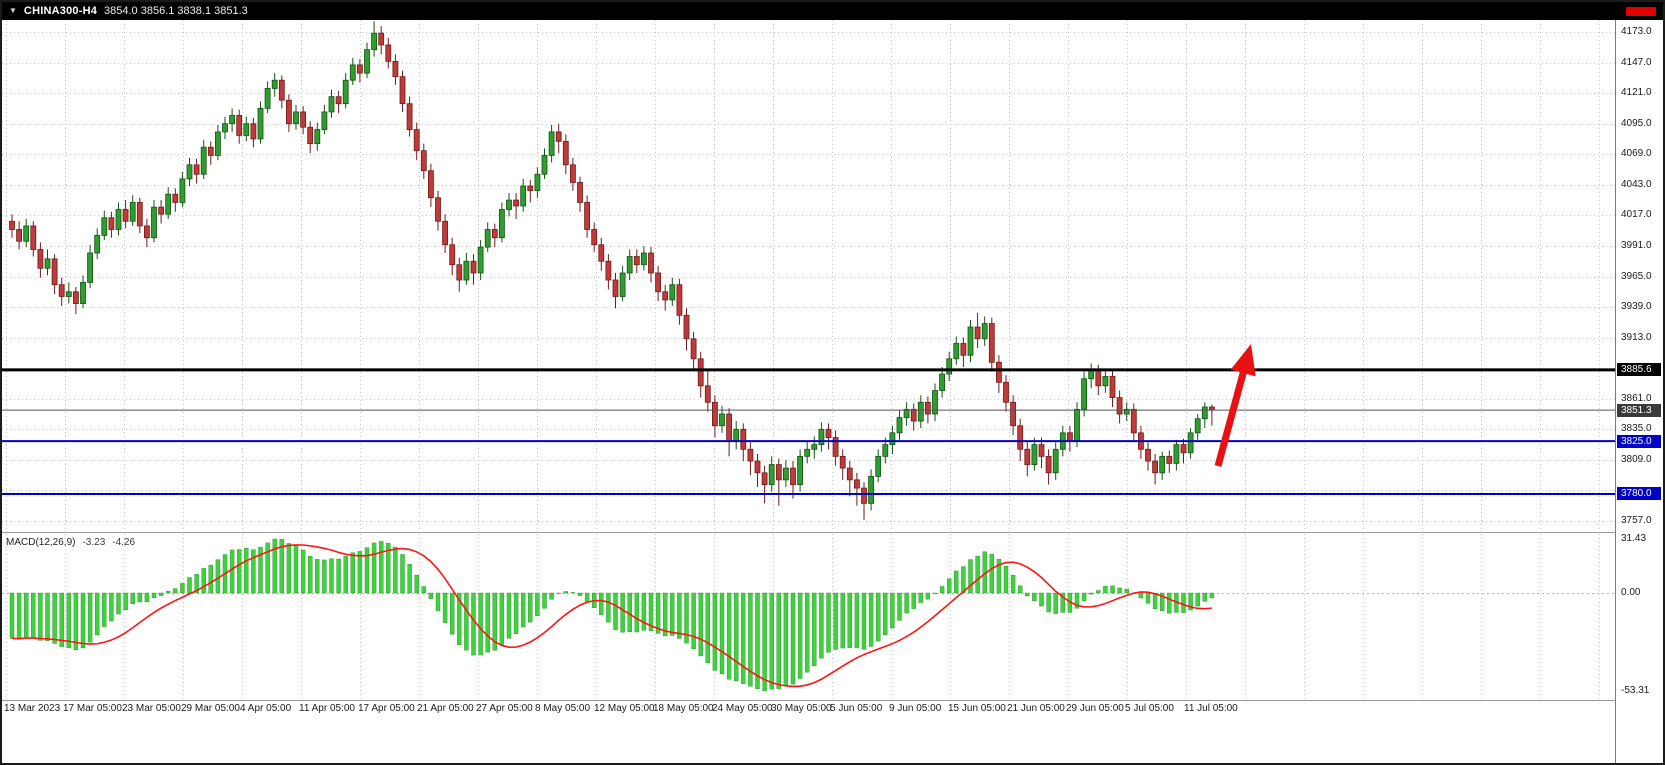  I want to click on resistance-price-badge: 3885.6, so click(1639, 370).